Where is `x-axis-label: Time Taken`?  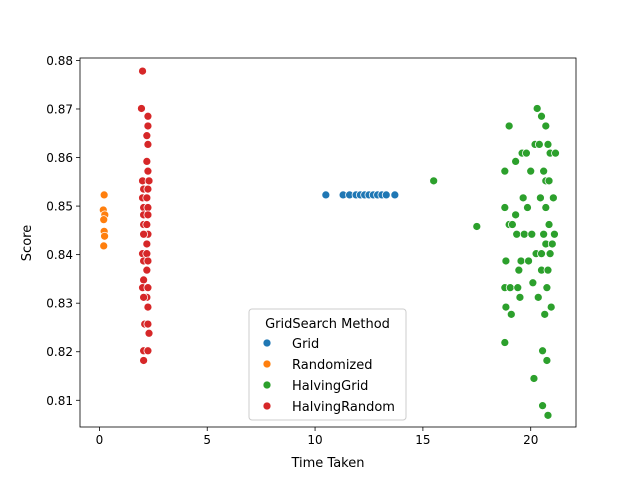
x-axis-label: Time Taken is located at coordinates (327, 463).